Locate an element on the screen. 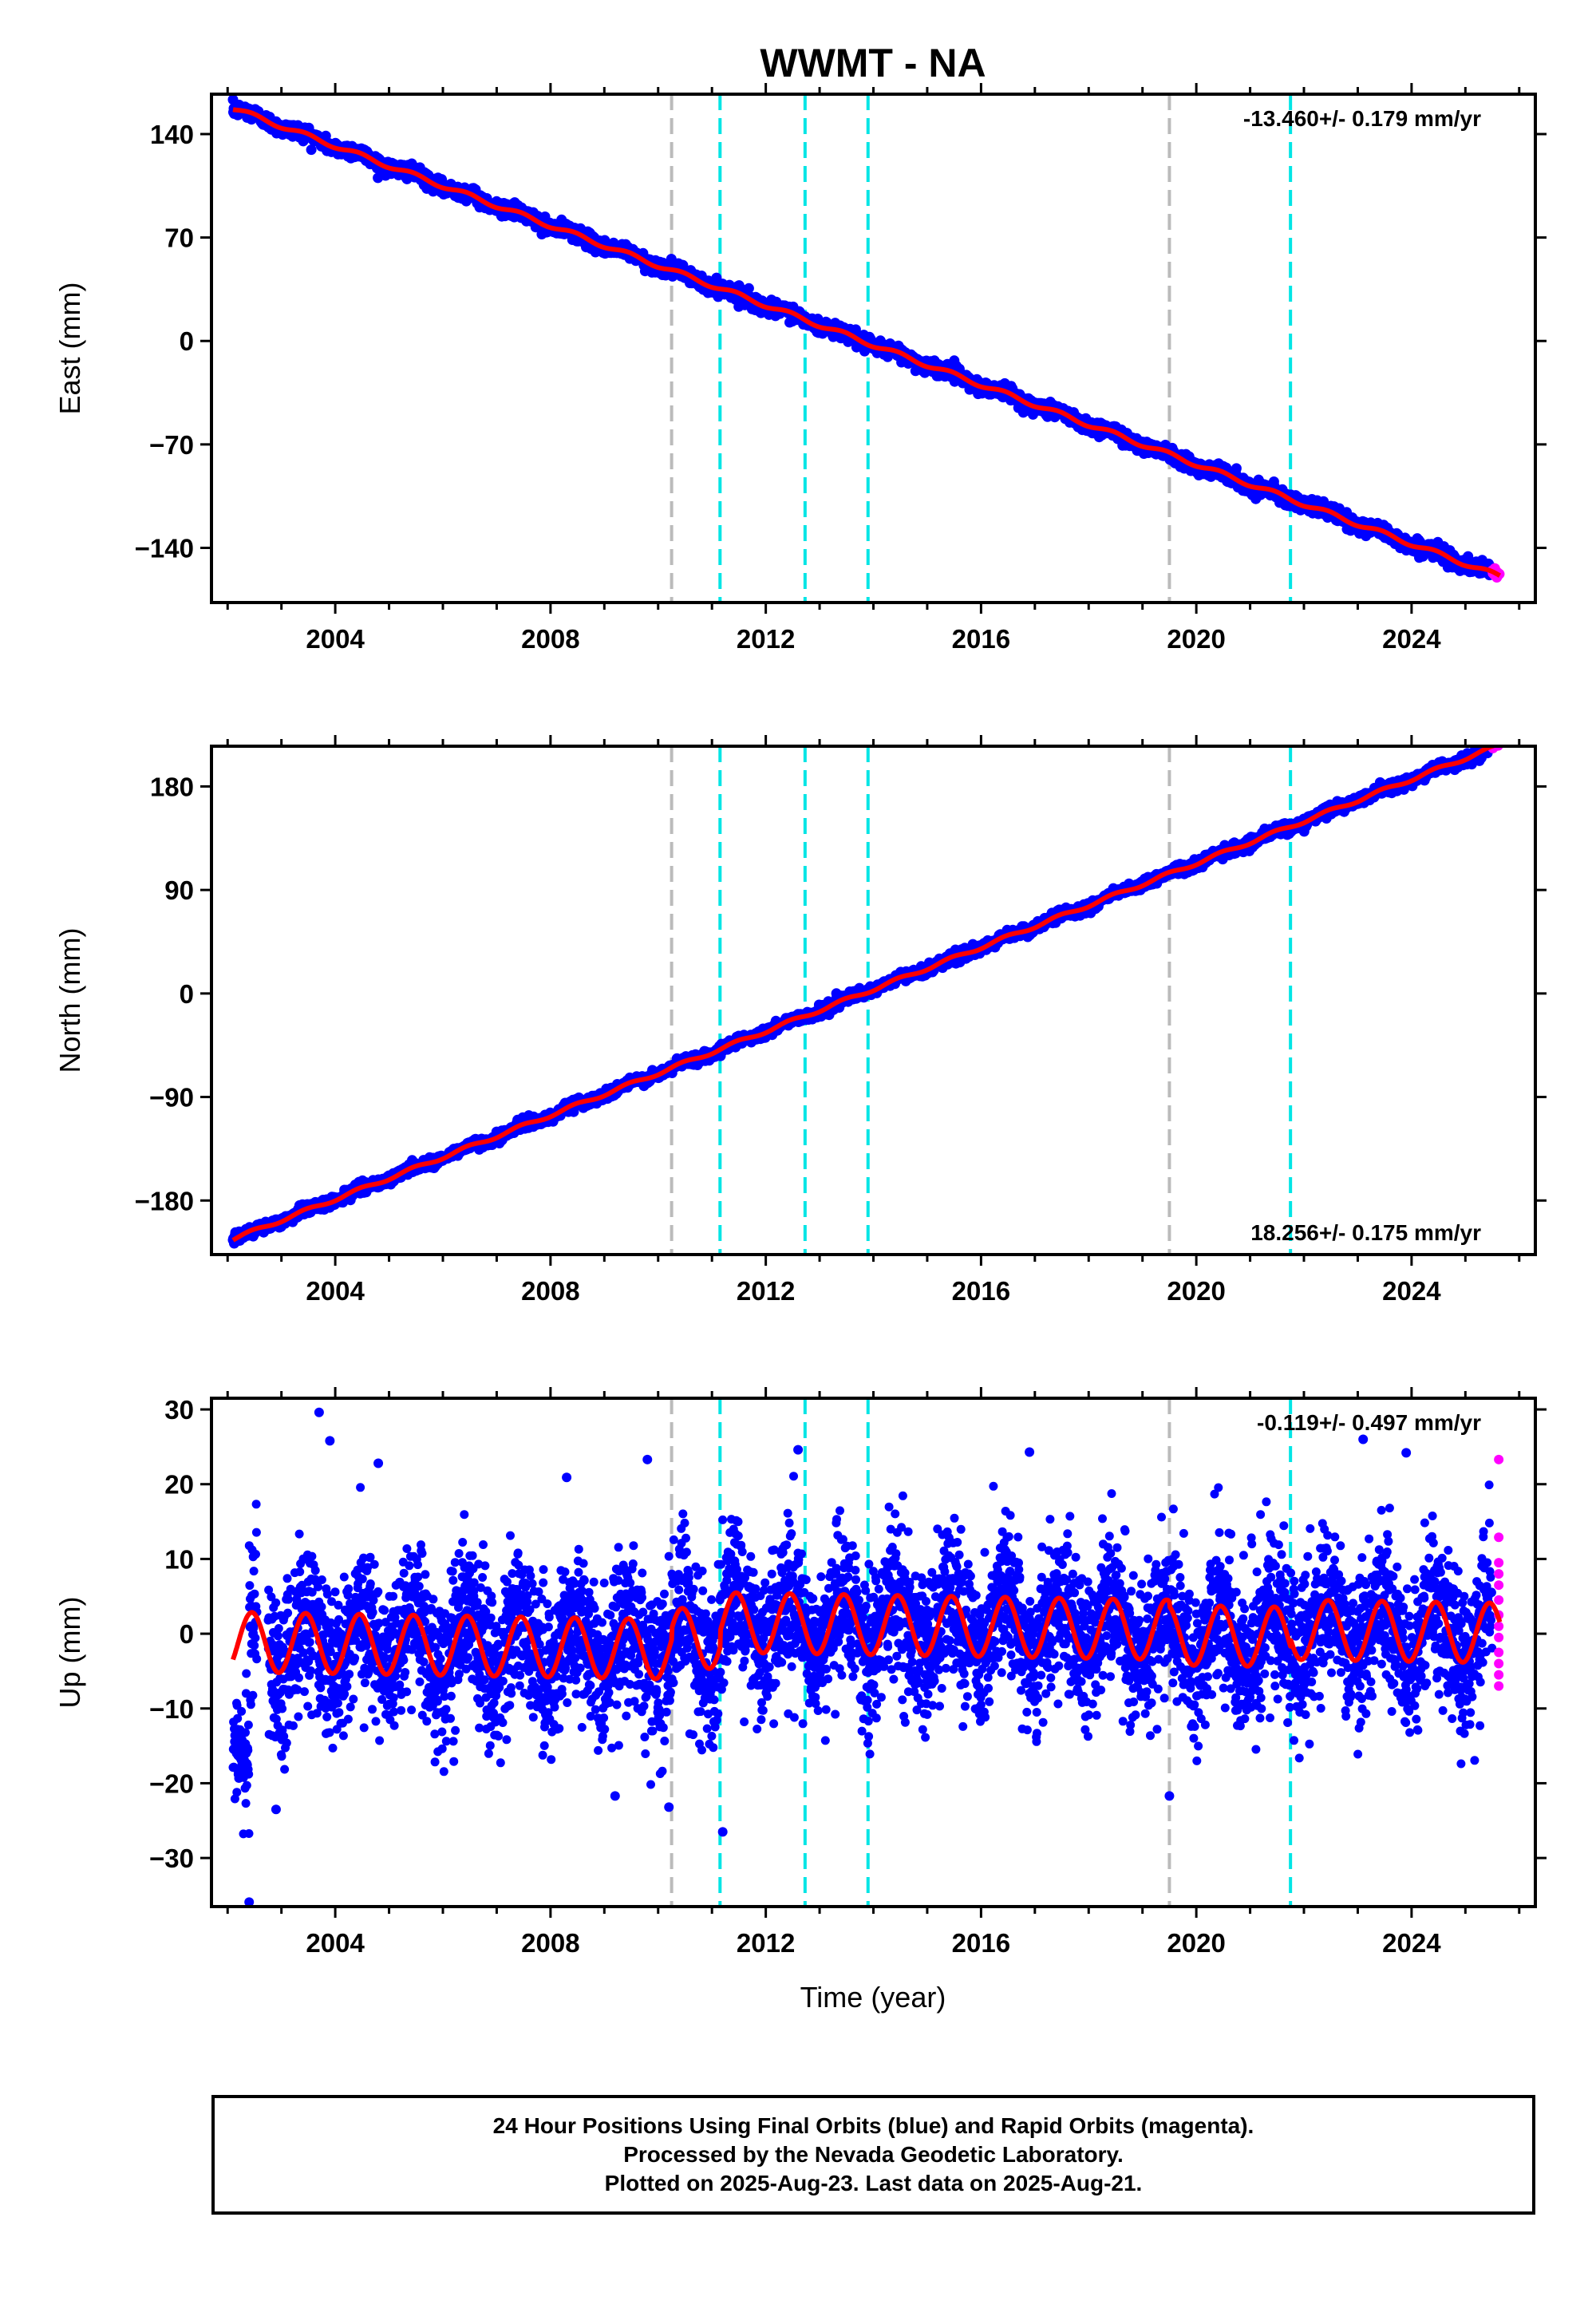 The image size is (1596, 2316). rate-annotation: -13.460+/- 0.179 mm/yr is located at coordinates (1362, 118).